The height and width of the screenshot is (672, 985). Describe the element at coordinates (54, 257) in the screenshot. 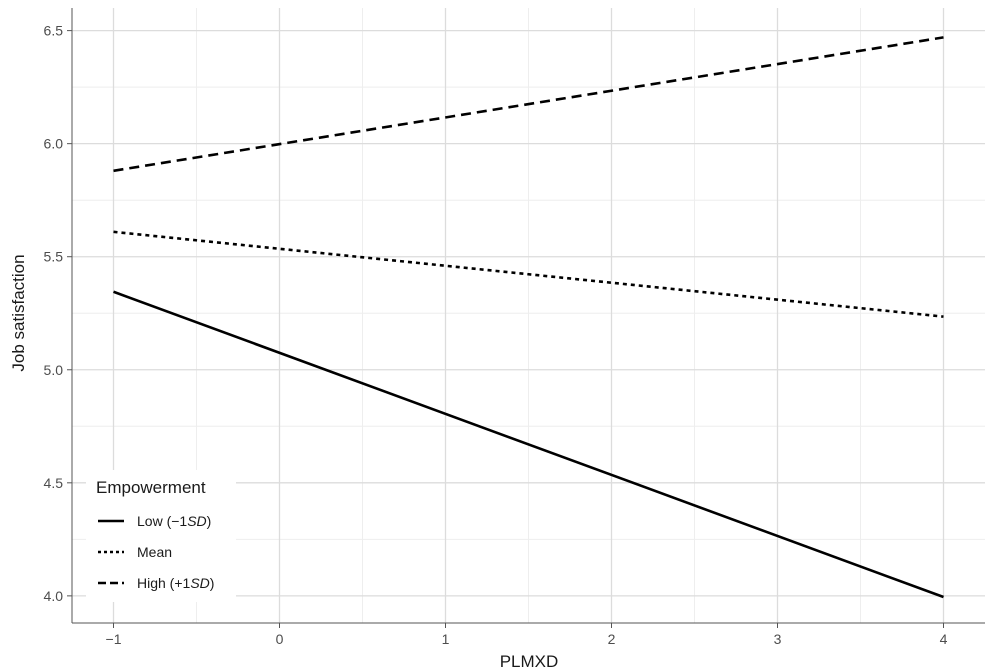

I see `y-tick-label: 5.5` at that location.